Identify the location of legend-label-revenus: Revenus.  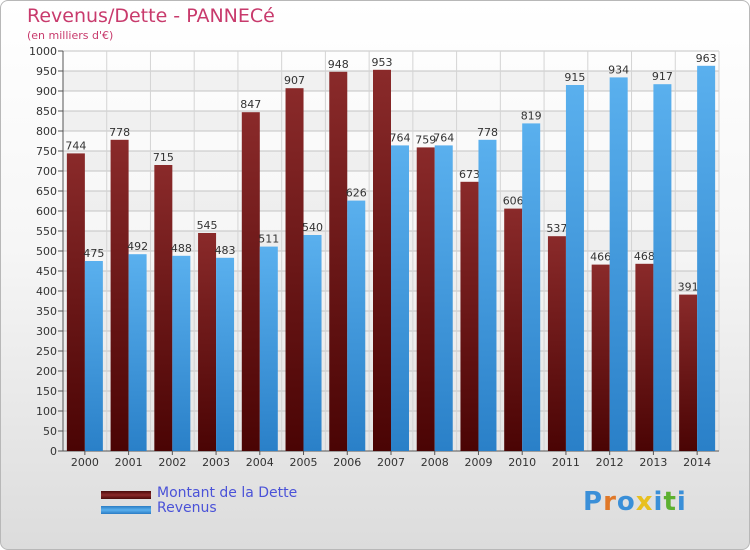
(187, 508).